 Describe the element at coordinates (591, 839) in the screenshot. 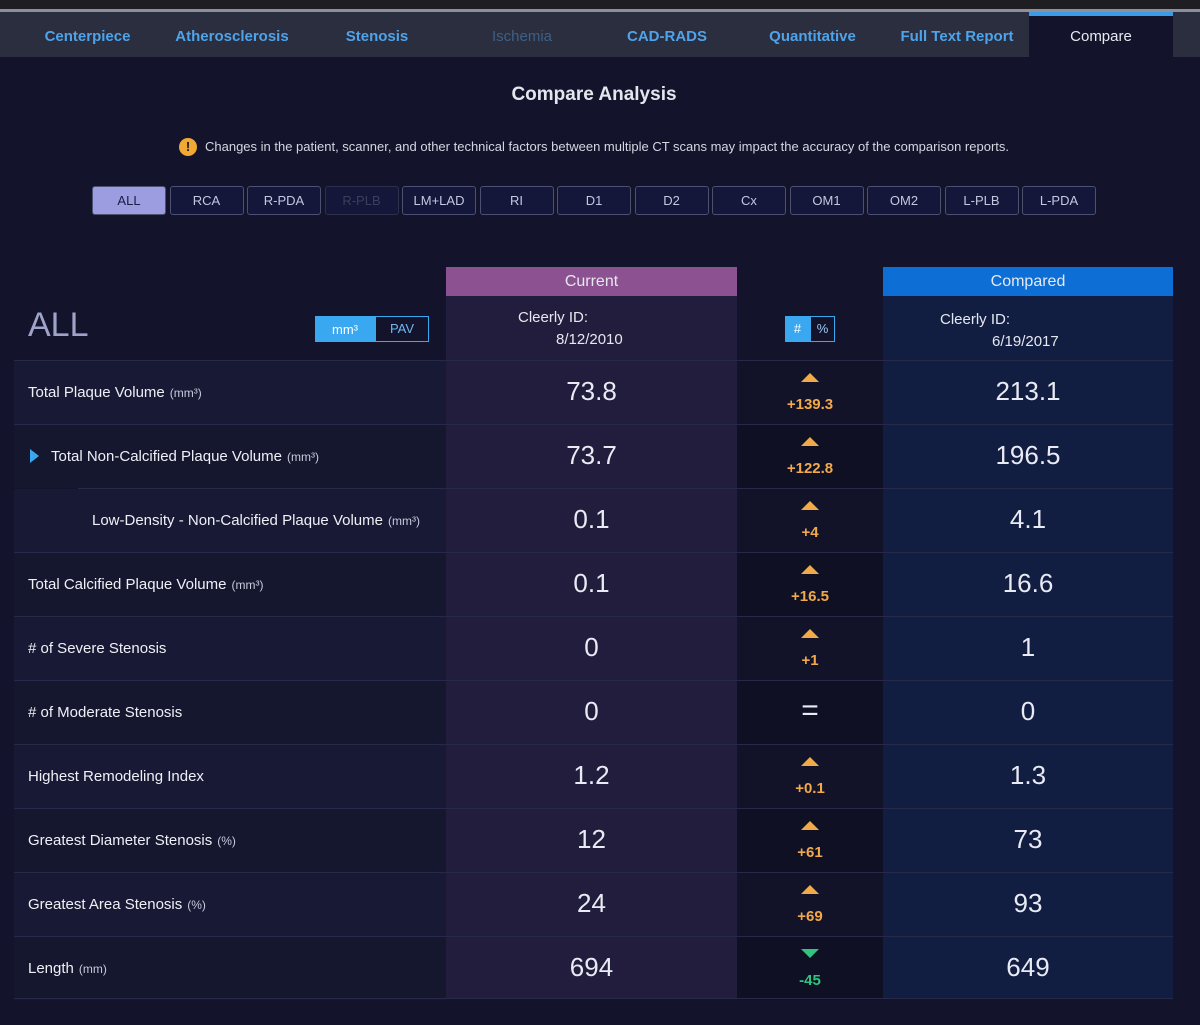

I see `current-value: 12` at that location.